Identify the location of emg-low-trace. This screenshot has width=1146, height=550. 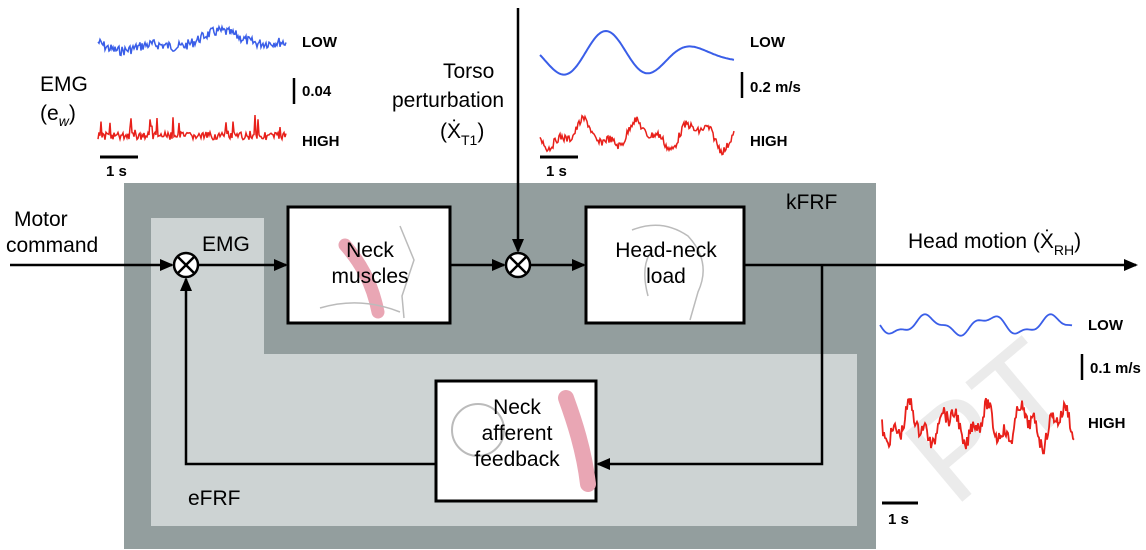
(192, 40).